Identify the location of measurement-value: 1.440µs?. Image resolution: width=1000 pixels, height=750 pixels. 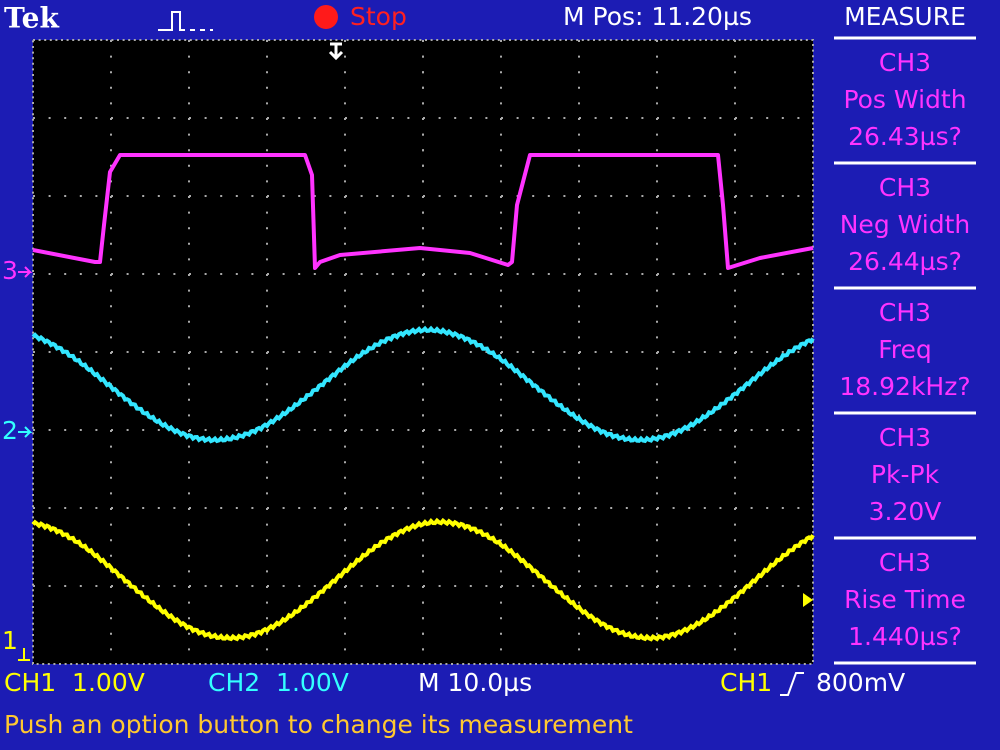
(905, 636).